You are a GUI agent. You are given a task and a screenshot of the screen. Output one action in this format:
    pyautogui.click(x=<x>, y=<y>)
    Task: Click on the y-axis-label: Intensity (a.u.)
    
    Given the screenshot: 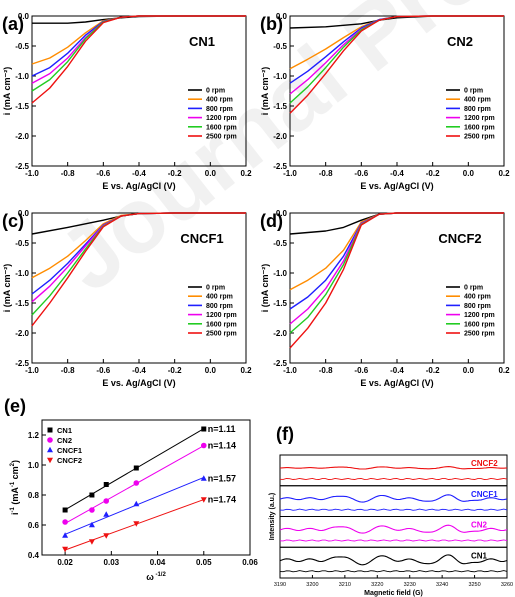 What is the action you would take?
    pyautogui.click(x=272, y=516)
    